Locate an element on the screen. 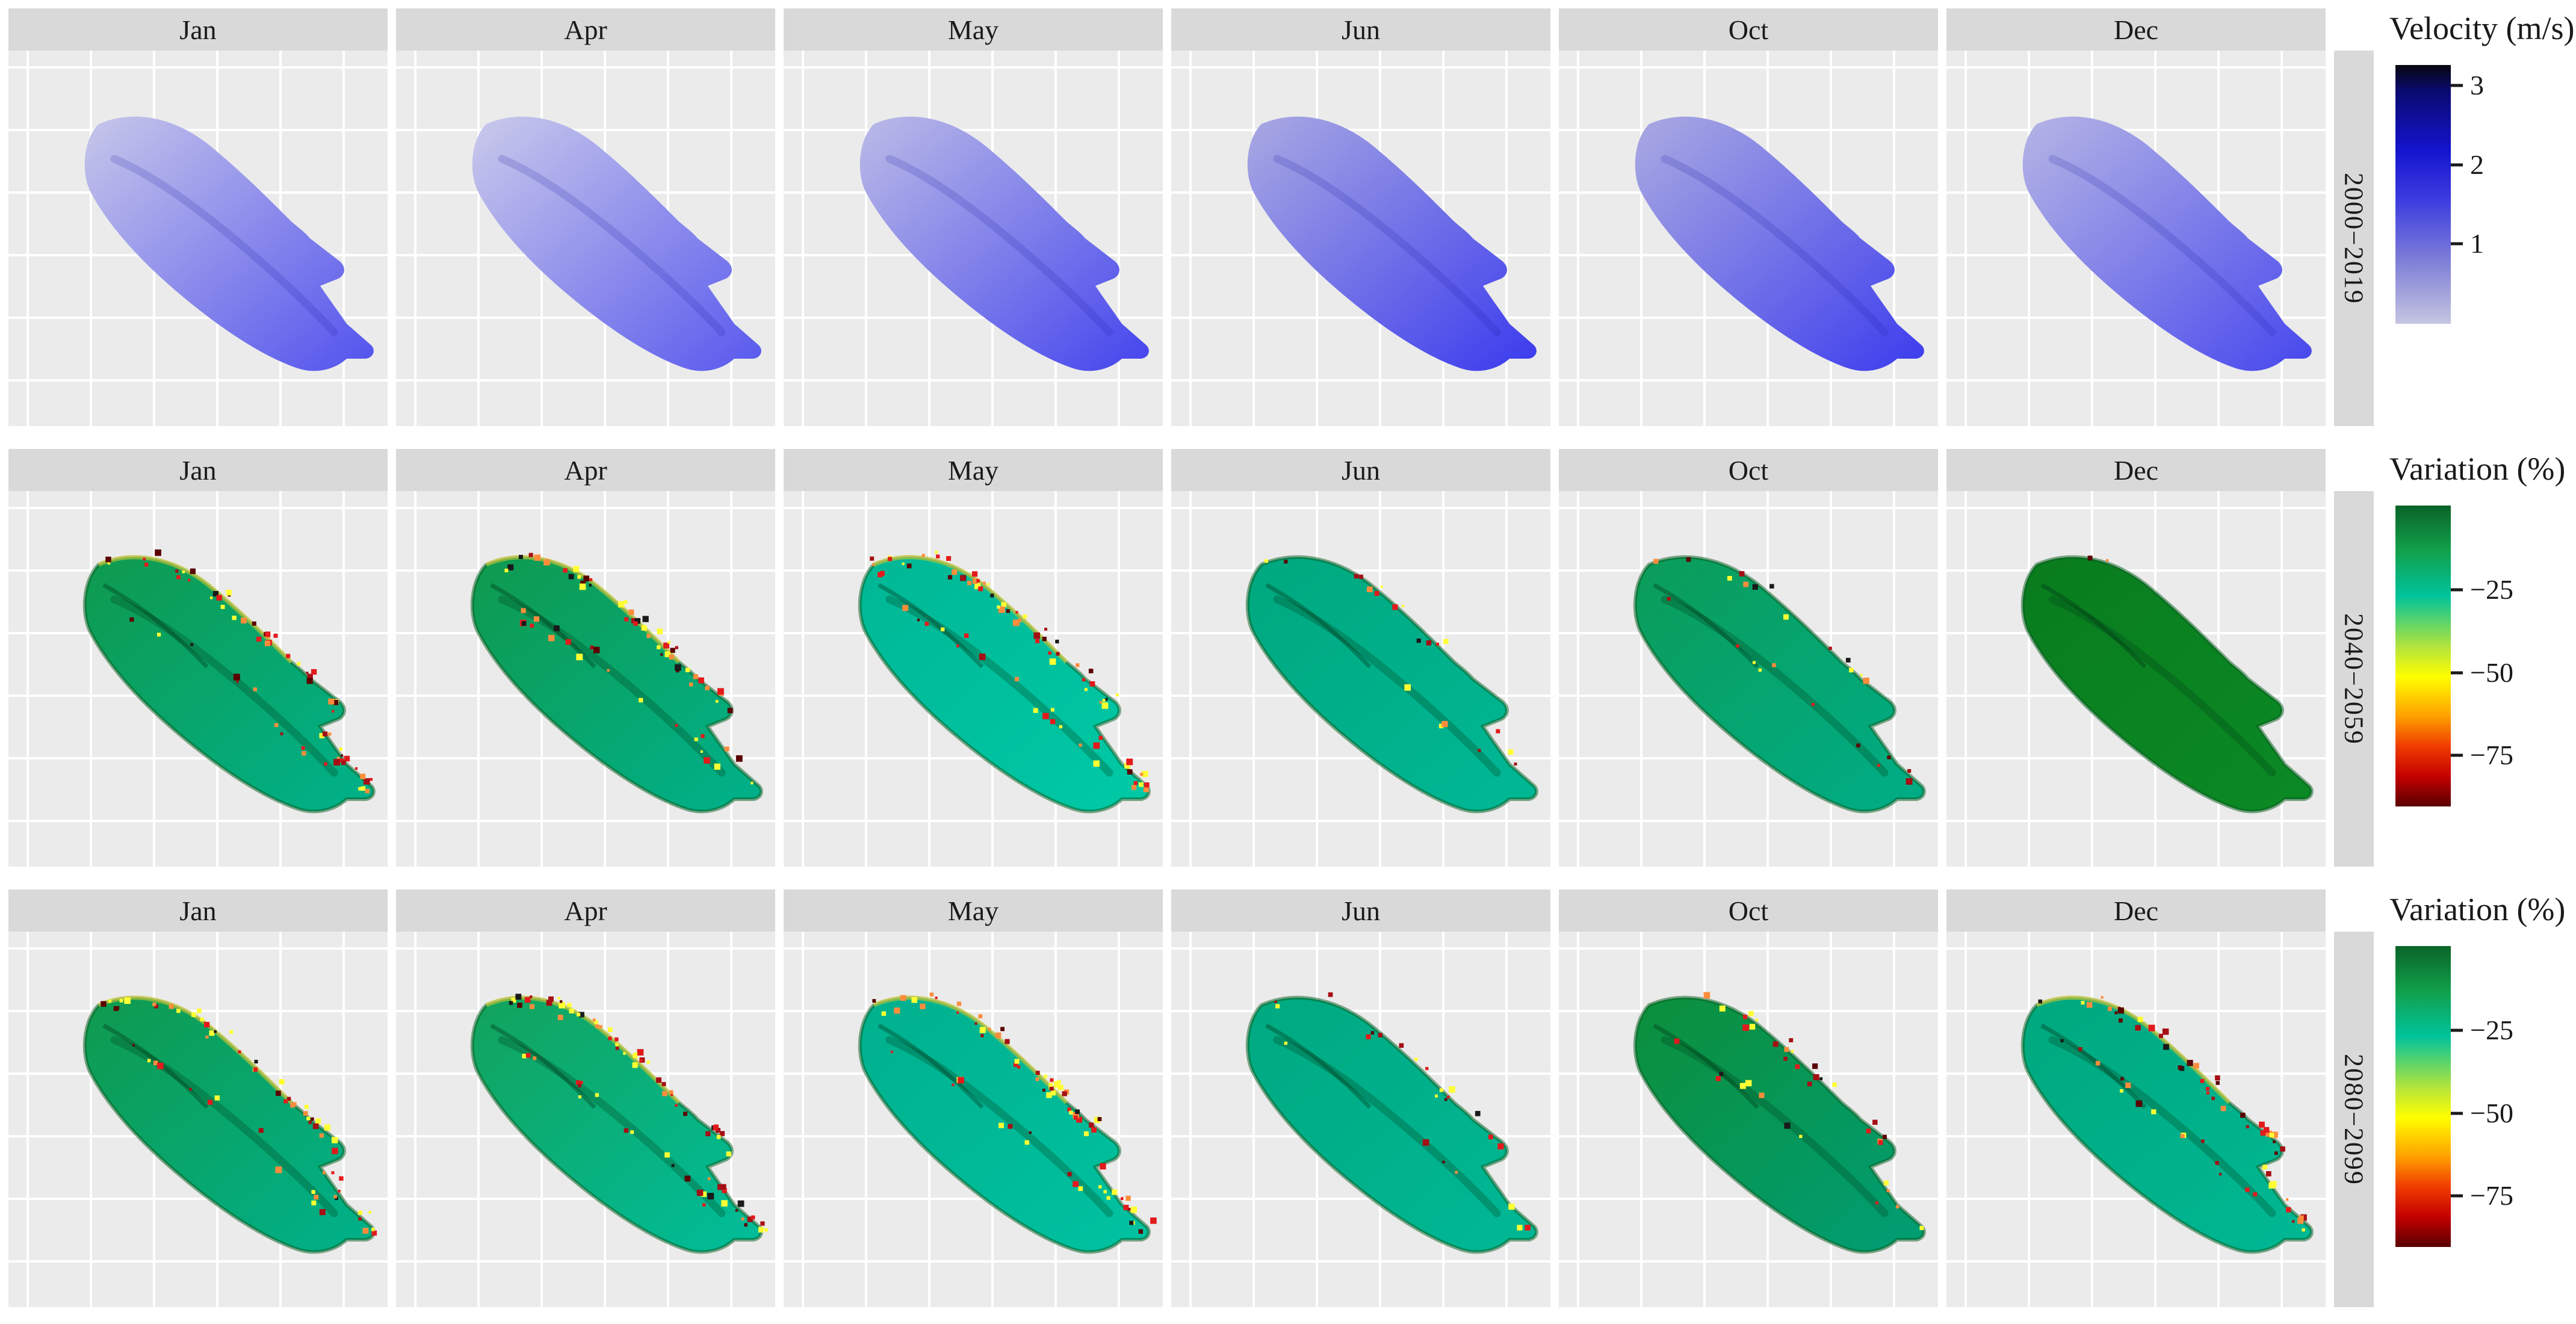 Image resolution: width=2576 pixels, height=1324 pixels. facet-jan-row0: Jan is located at coordinates (198, 217).